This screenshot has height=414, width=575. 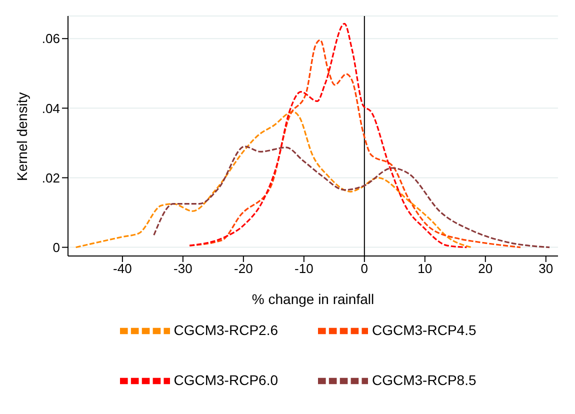 What do you see at coordinates (183, 268) in the screenshot?
I see `x-tick-label: -30` at bounding box center [183, 268].